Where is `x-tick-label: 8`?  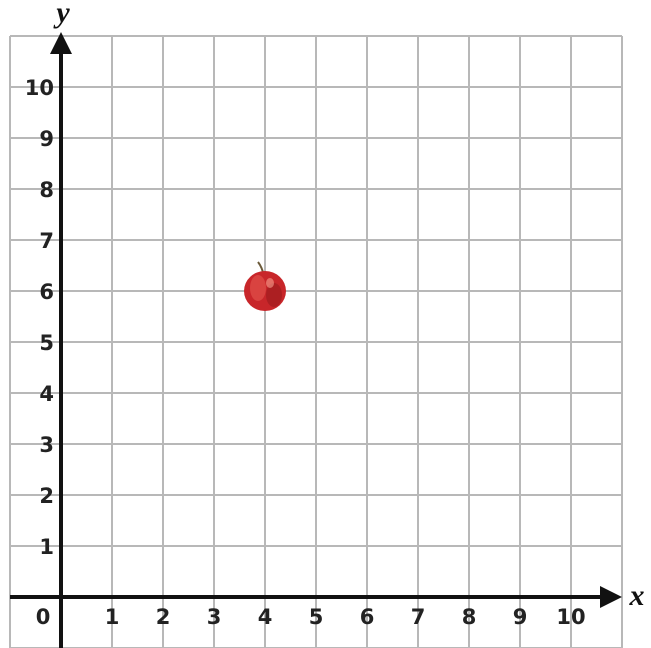 x-tick-label: 8 is located at coordinates (469, 617).